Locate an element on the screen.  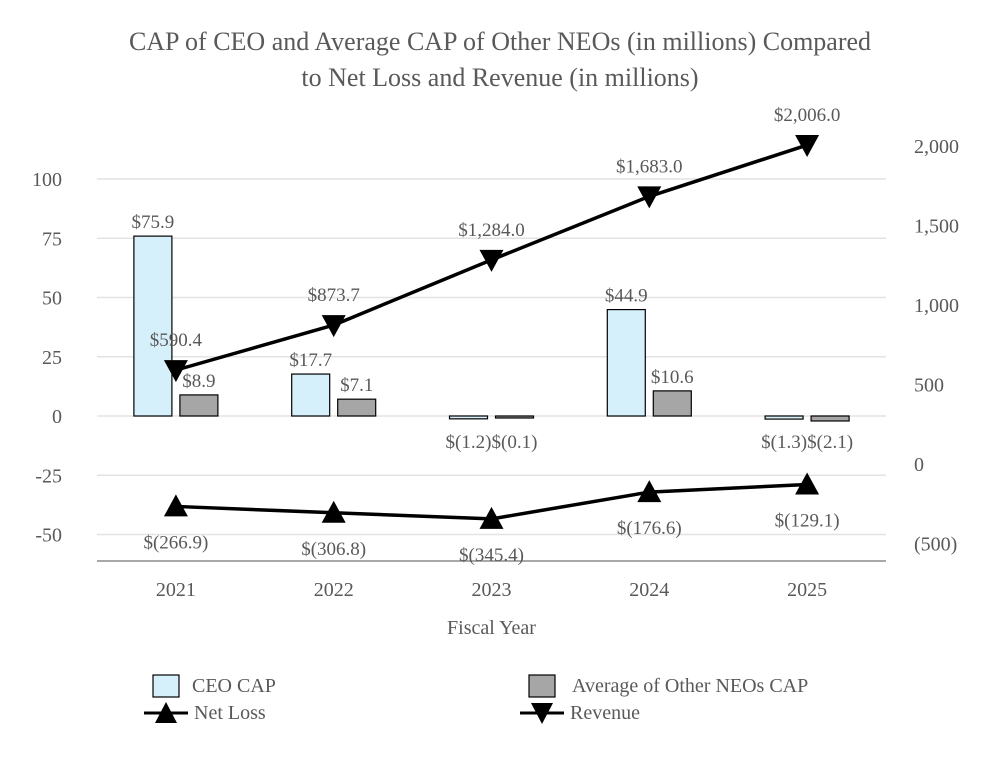
left-axis-tick-label: 75 is located at coordinates (52, 239).